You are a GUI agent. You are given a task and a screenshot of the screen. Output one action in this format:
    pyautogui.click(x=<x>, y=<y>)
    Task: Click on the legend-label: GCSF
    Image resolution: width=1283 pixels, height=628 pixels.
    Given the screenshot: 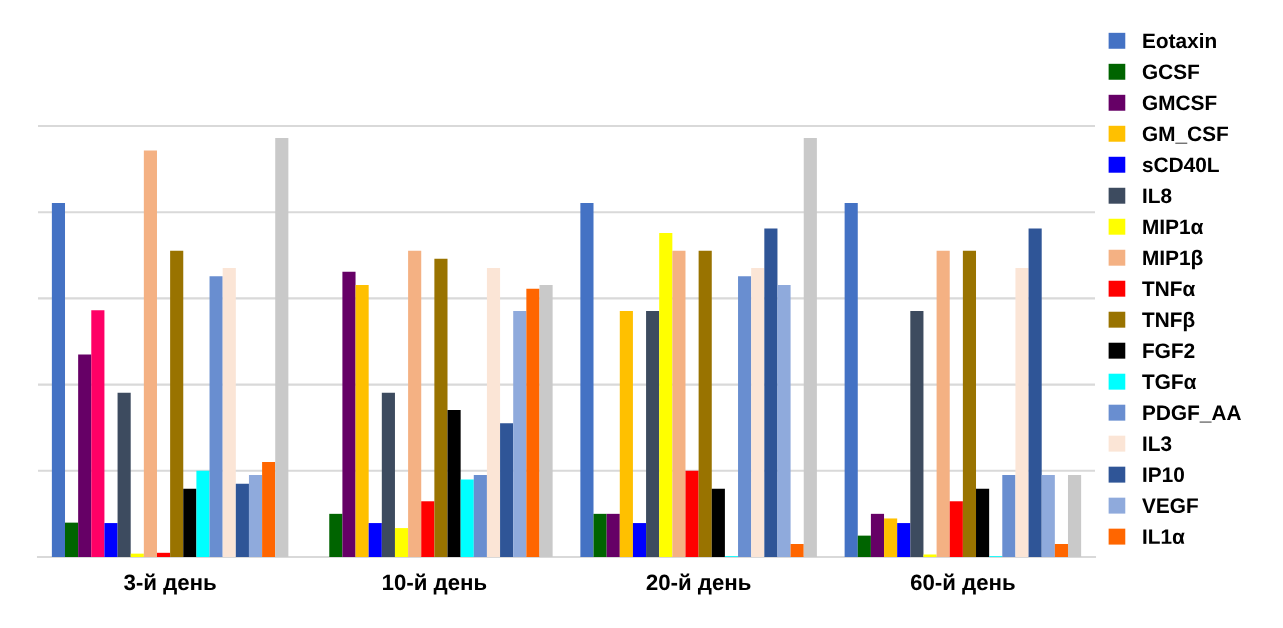 What is the action you would take?
    pyautogui.click(x=1171, y=72)
    